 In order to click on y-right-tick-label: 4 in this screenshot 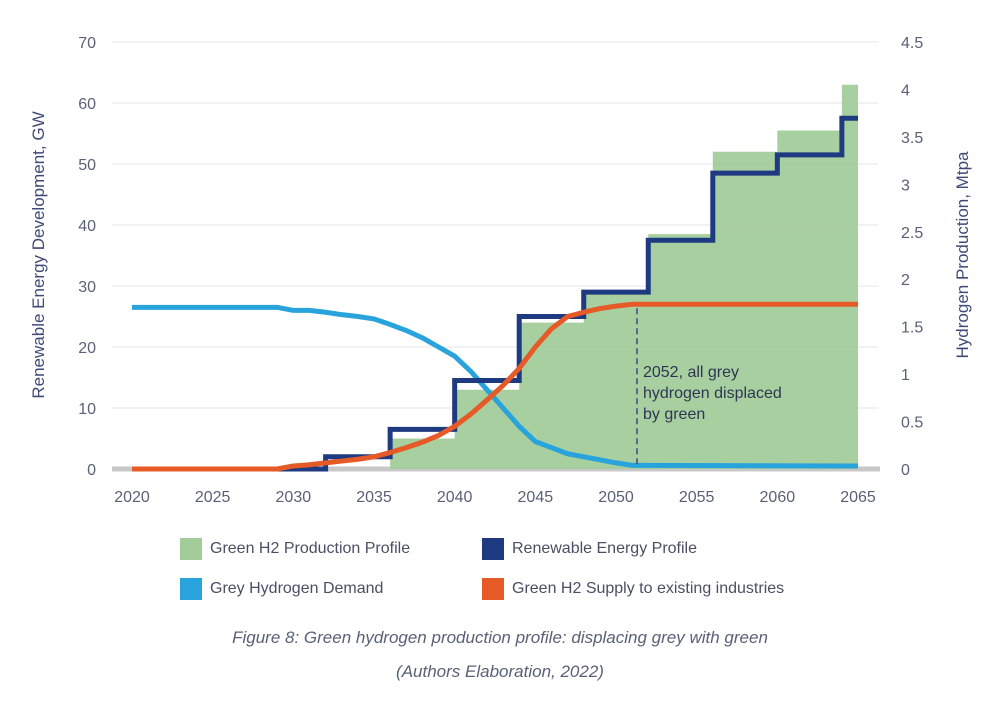, I will do `click(905, 90)`.